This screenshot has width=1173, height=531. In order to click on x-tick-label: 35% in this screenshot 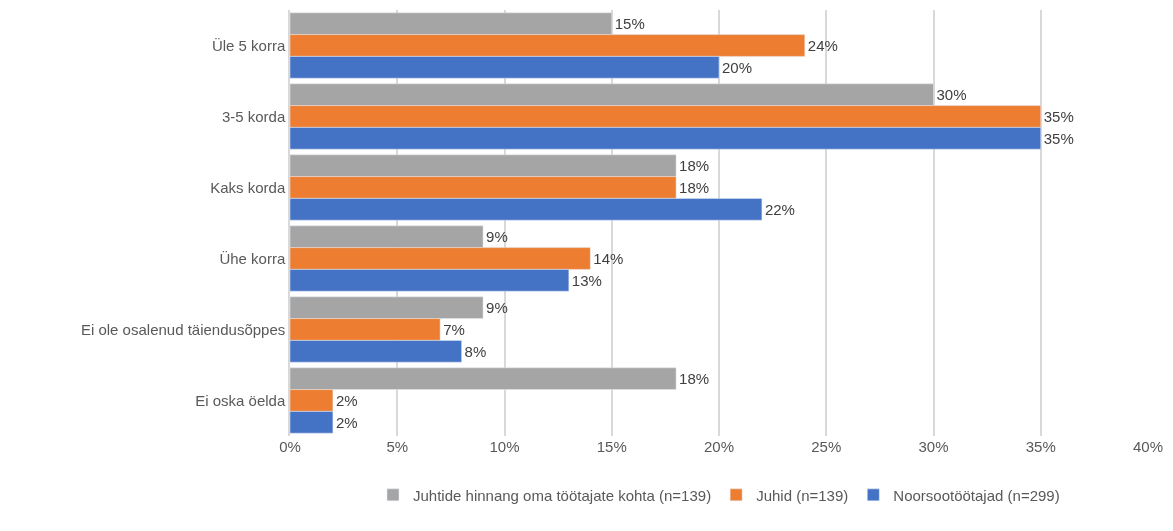, I will do `click(1040, 446)`.